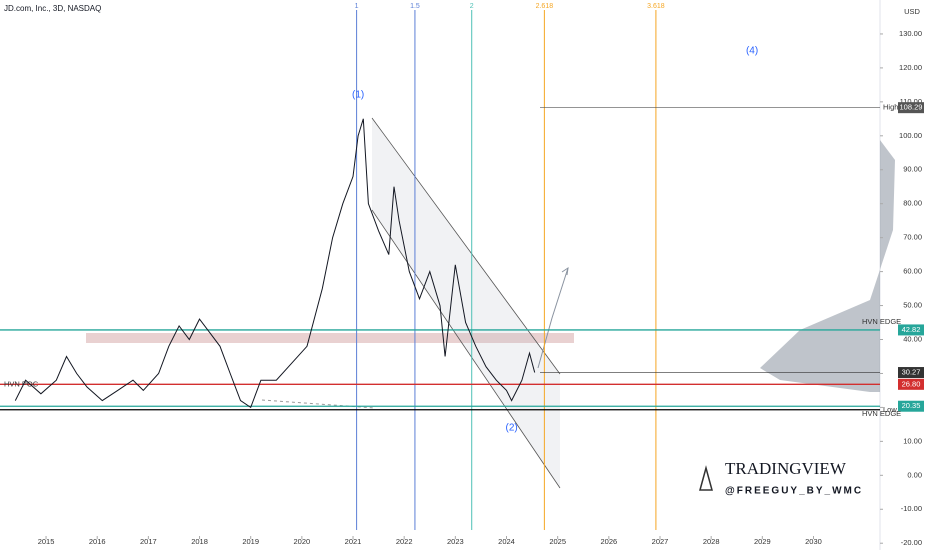 The image size is (932, 550). Describe the element at coordinates (911, 508) in the screenshot. I see `y-tick-label: -10.00` at that location.